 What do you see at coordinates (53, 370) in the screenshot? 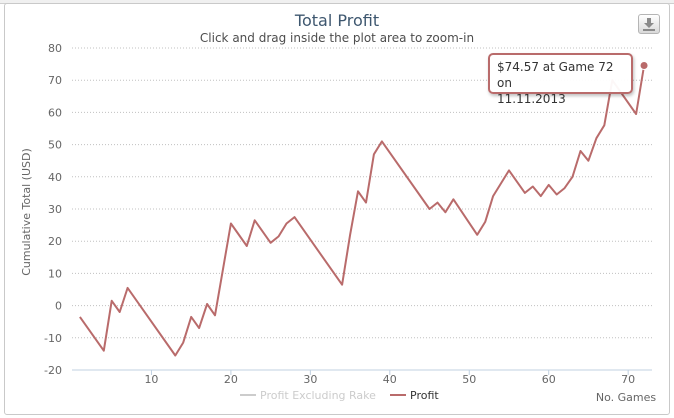
I see `y-tick-label: -20` at bounding box center [53, 370].